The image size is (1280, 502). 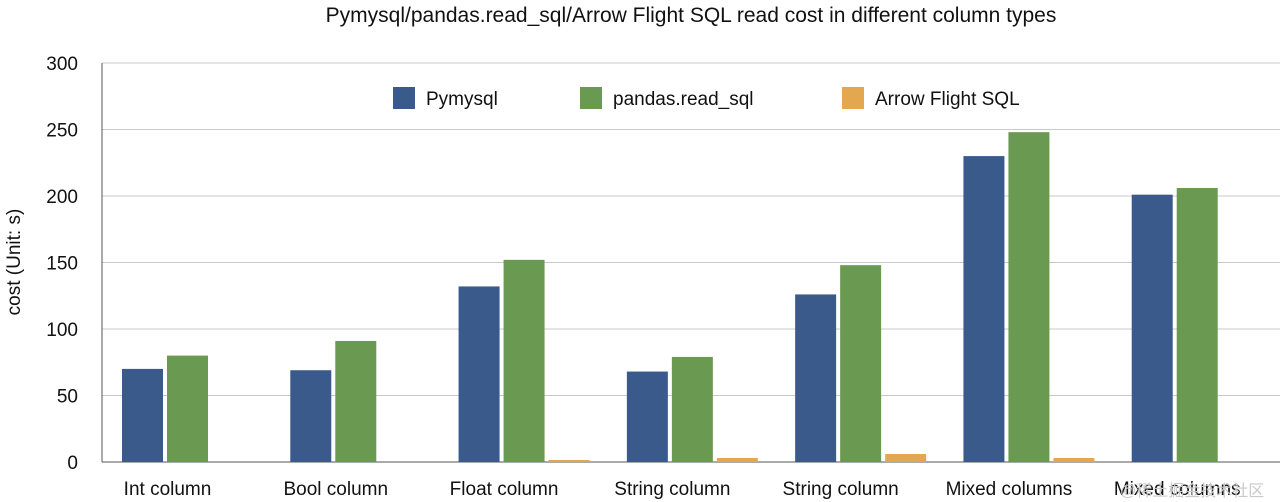 What do you see at coordinates (62, 131) in the screenshot?
I see `y-tick-label: 250` at bounding box center [62, 131].